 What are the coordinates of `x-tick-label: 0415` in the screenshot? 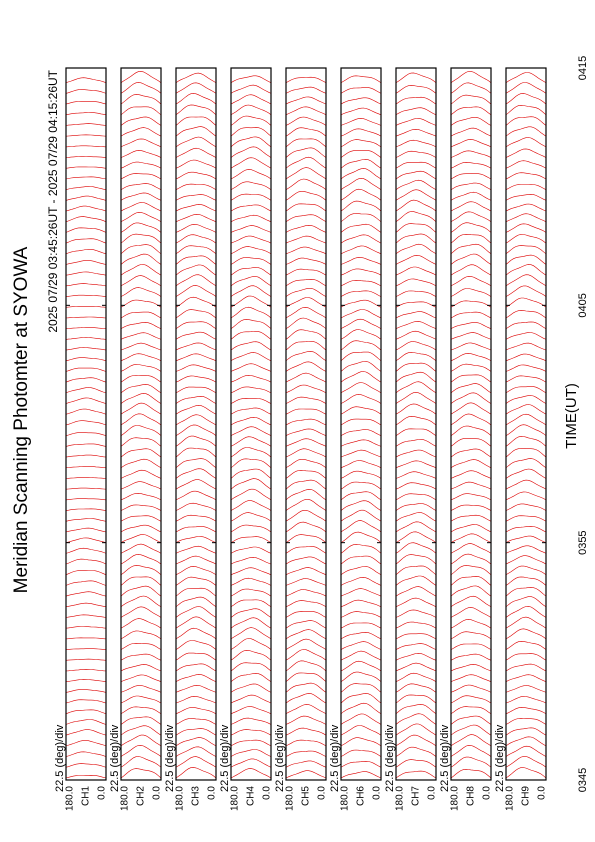 It's located at (583, 68).